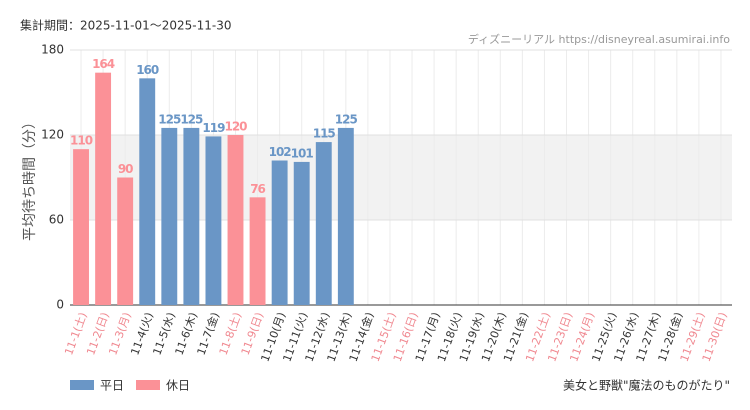 This screenshot has width=750, height=410. I want to click on value-label: 101, so click(302, 153).